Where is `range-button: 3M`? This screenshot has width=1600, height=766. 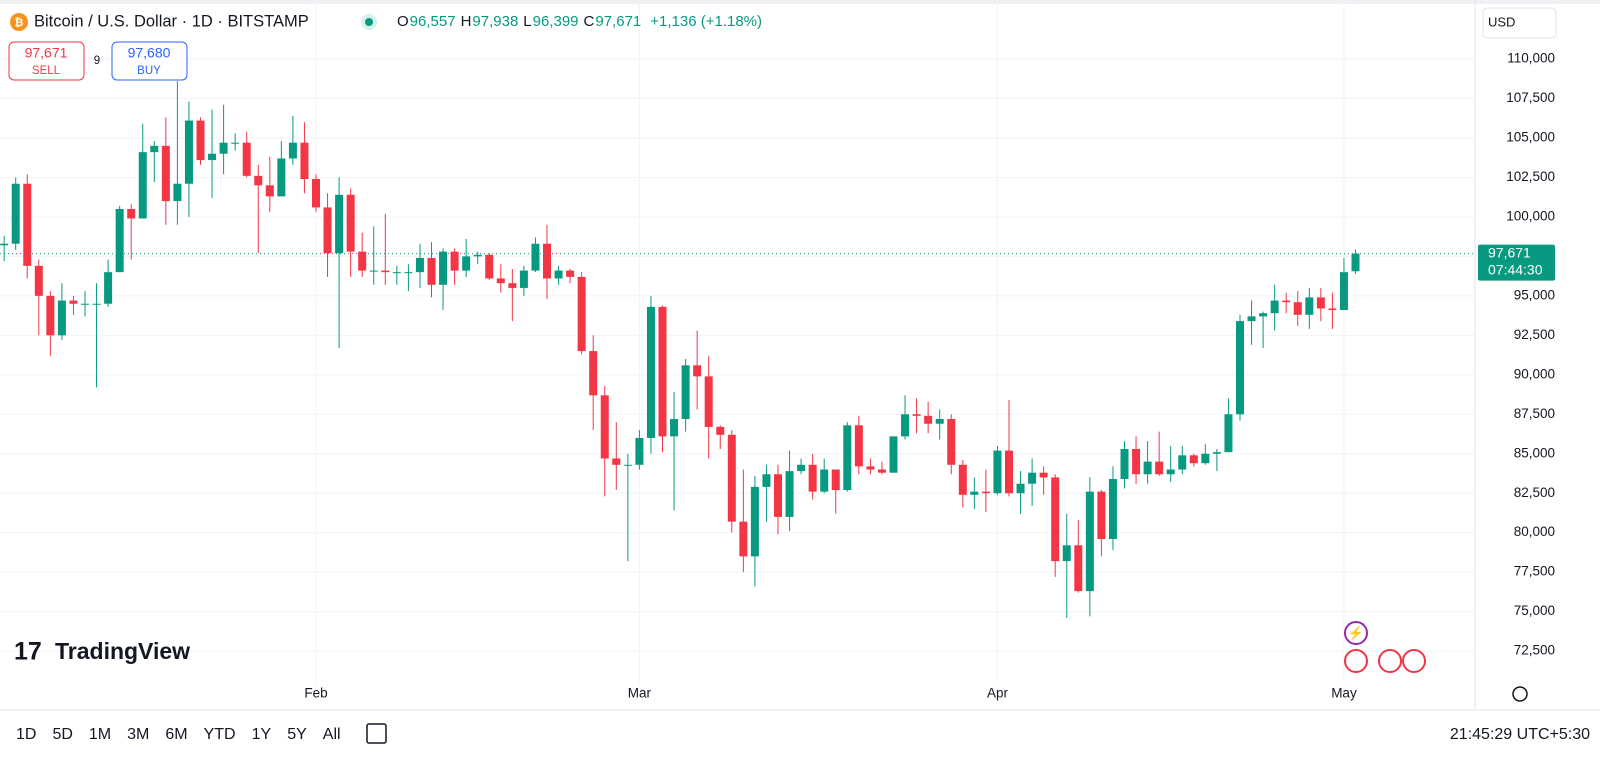
range-button: 3M is located at coordinates (138, 734).